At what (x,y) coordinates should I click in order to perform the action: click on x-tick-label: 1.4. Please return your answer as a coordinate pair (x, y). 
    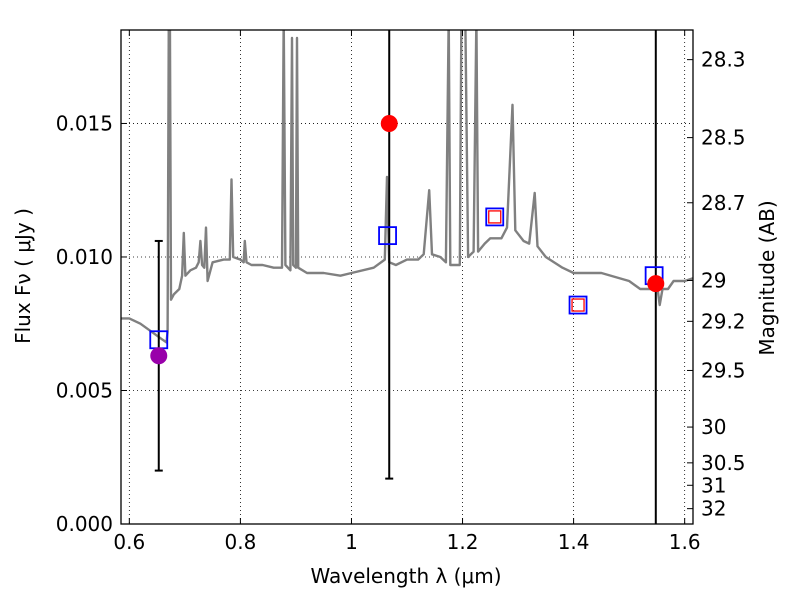
    Looking at the image, I should click on (574, 542).